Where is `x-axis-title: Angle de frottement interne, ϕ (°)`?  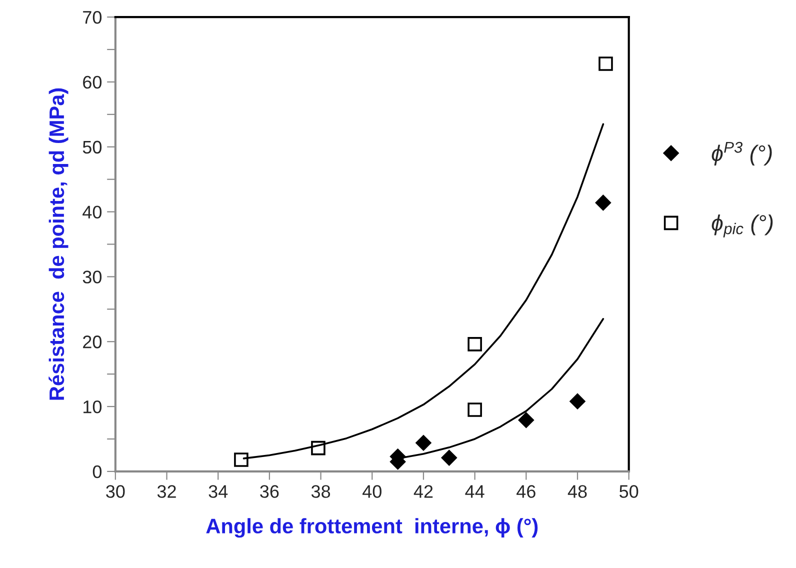 x-axis-title: Angle de frottement interne, ϕ (°) is located at coordinates (372, 528).